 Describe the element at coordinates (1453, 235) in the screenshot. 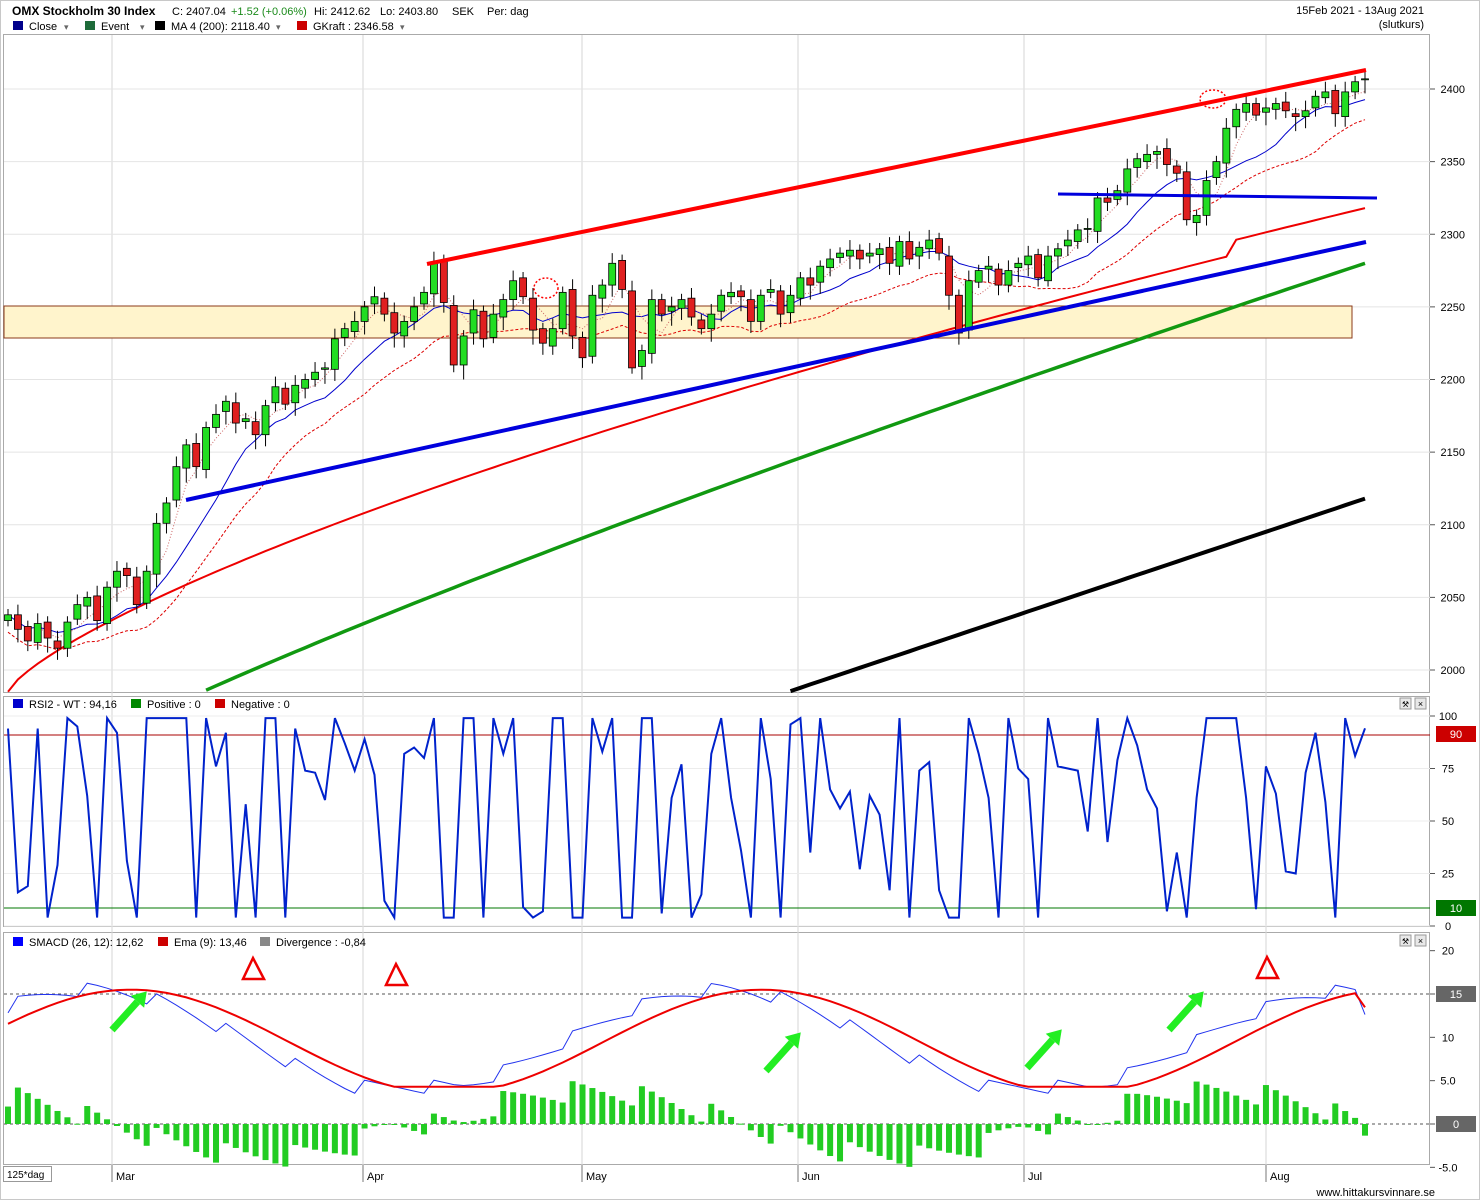

I see `price-tick-label: 2300` at that location.